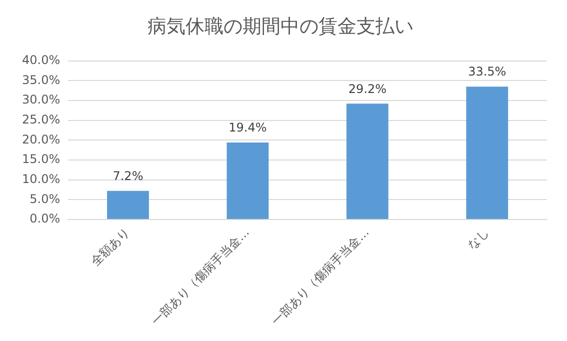  I want to click on y-tick-label: 20.0%, so click(41, 139).